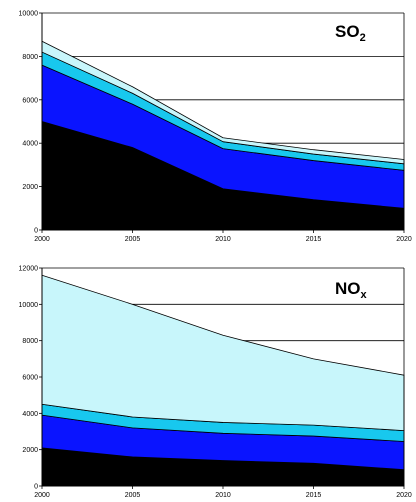 The height and width of the screenshot is (502, 416). Describe the element at coordinates (351, 290) in the screenshot. I see `nox-chart-title: NOx` at that location.